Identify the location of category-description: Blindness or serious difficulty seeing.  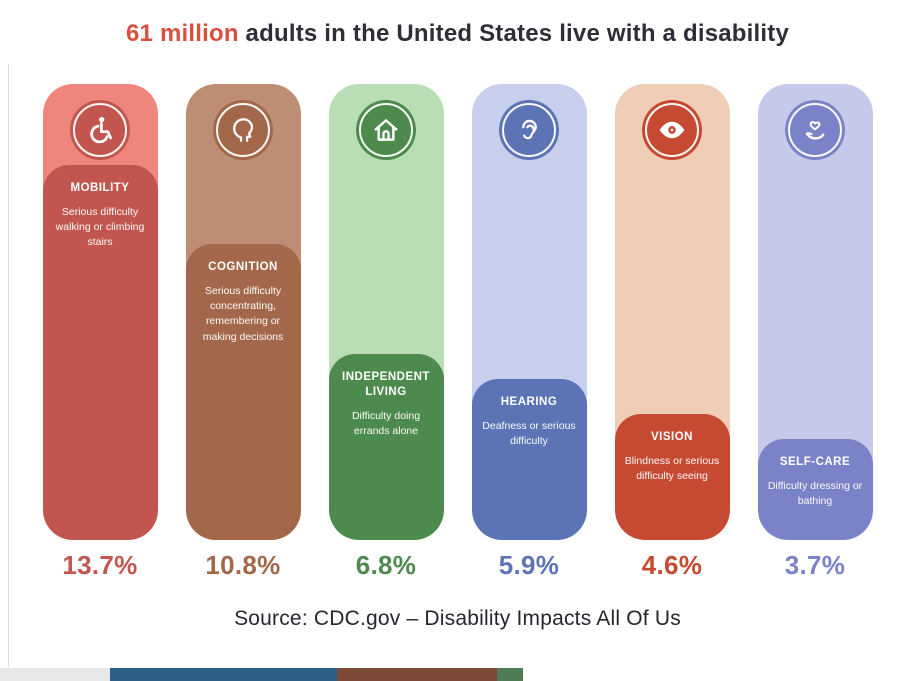
(672, 468).